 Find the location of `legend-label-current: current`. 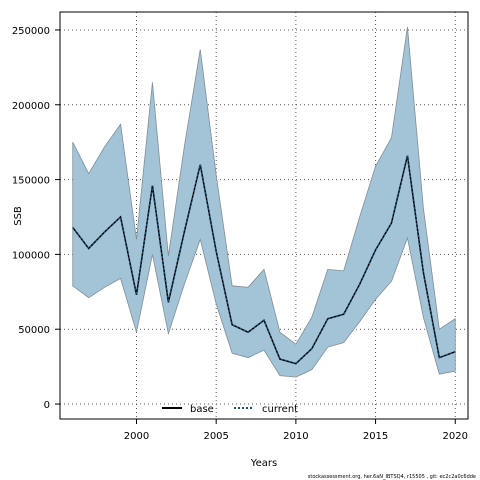

legend-label-current: current is located at coordinates (280, 409).